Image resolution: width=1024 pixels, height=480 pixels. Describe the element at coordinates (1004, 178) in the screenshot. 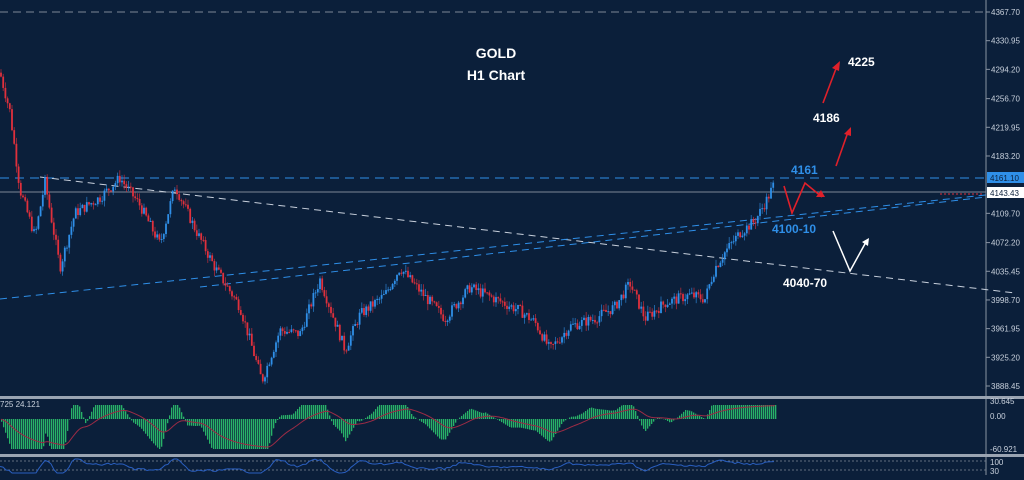

I see `resistance-price-tag-text: 4161.10` at that location.